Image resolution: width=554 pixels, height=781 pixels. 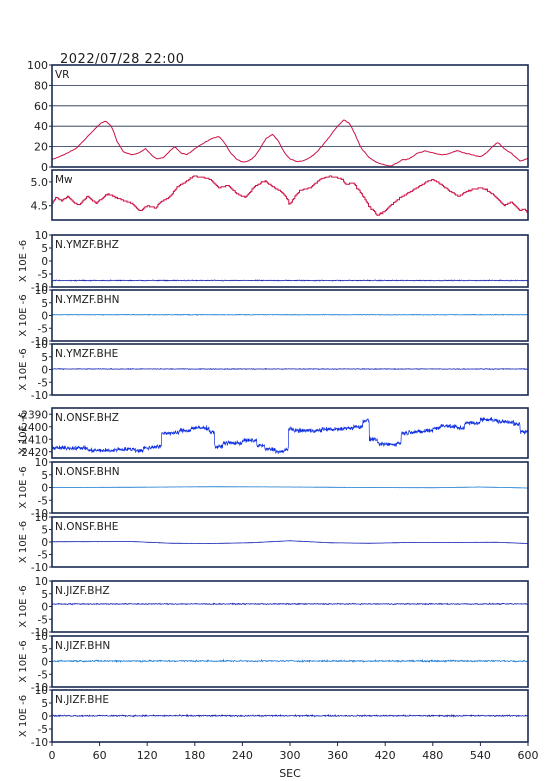 I want to click on onsf-bhn-tick-label-m10: -10, so click(x=39, y=514).